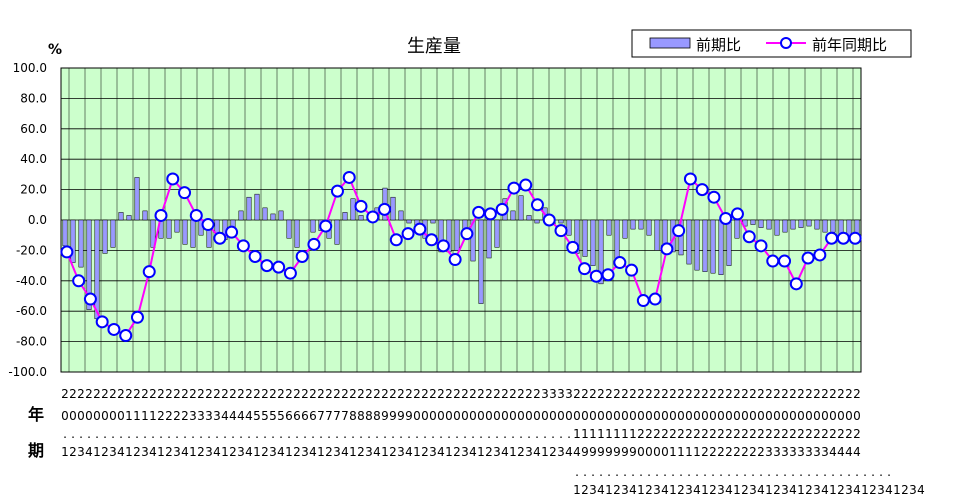 This screenshot has width=975, height=502. I want to click on y-unit-label: %, so click(55, 50).